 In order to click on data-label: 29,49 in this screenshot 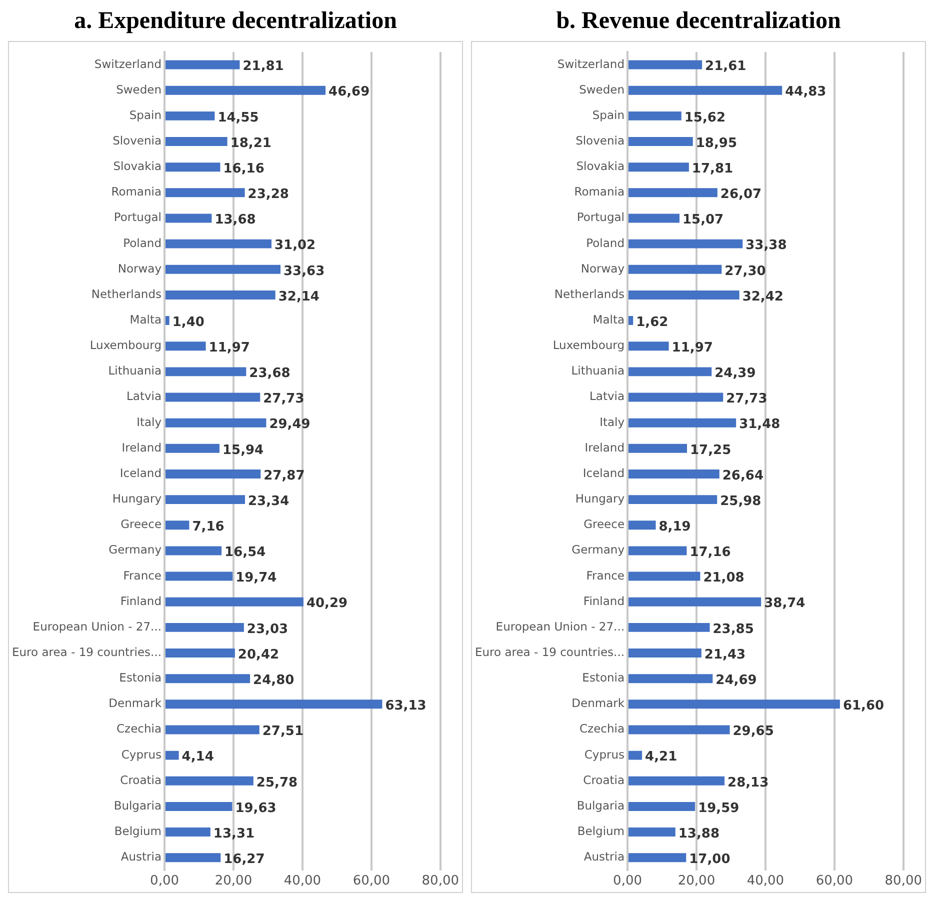, I will do `click(289, 424)`.